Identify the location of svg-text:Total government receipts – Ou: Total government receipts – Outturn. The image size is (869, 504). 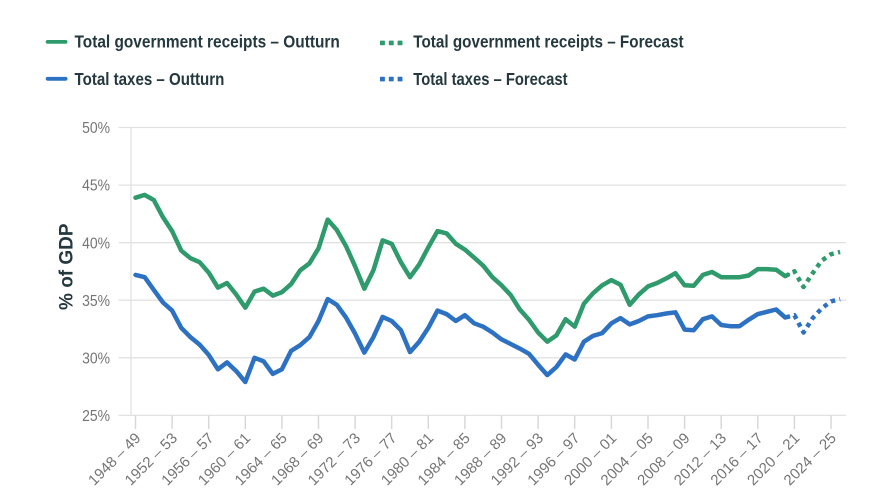
(207, 42).